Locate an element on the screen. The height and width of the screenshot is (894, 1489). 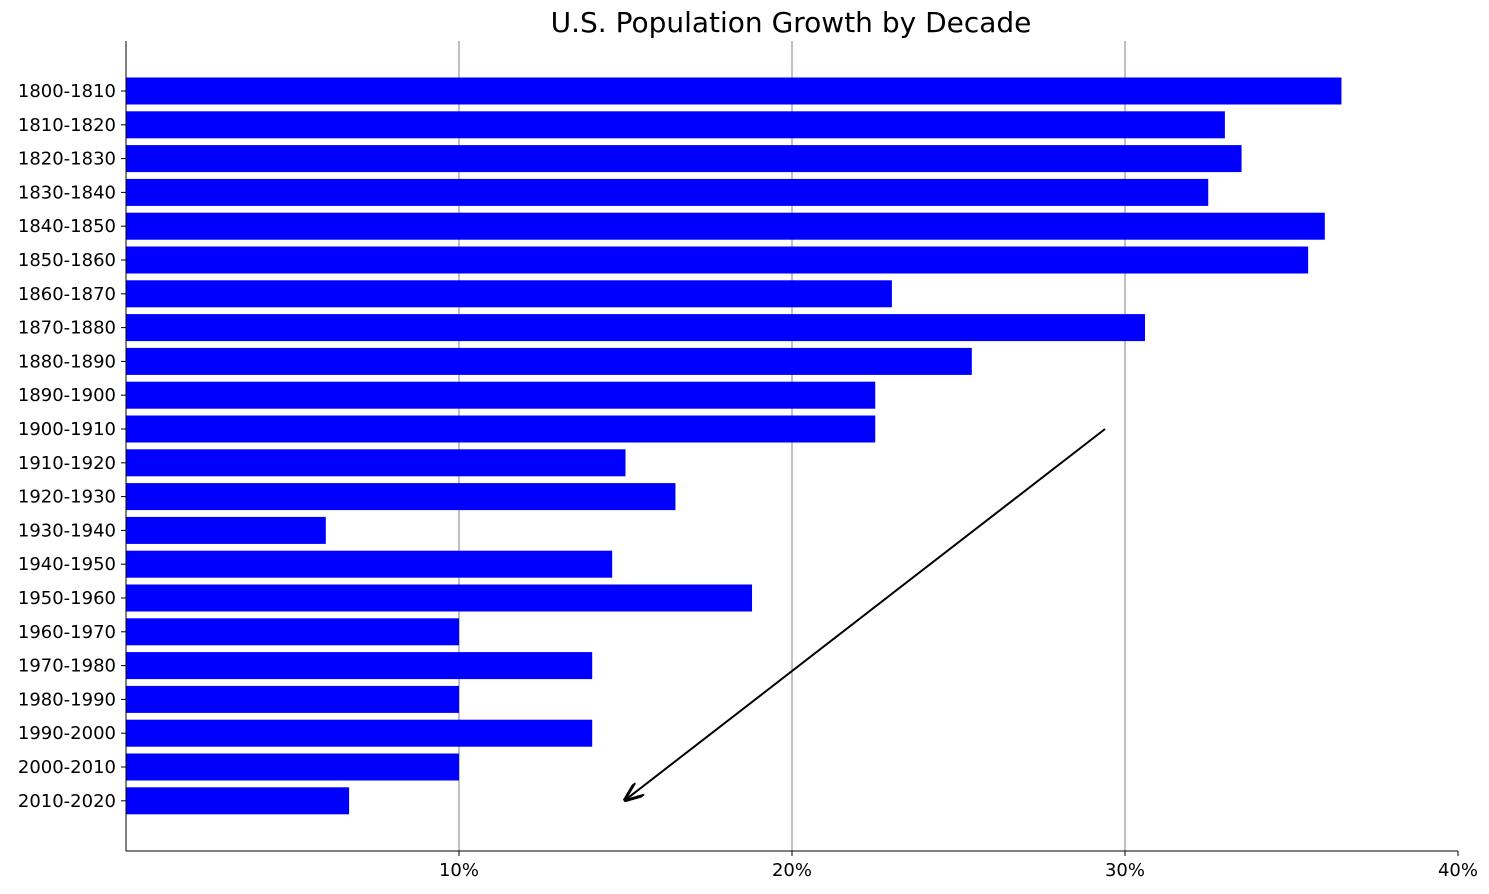
y-tick-label: 1800-1810 is located at coordinates (67, 91).